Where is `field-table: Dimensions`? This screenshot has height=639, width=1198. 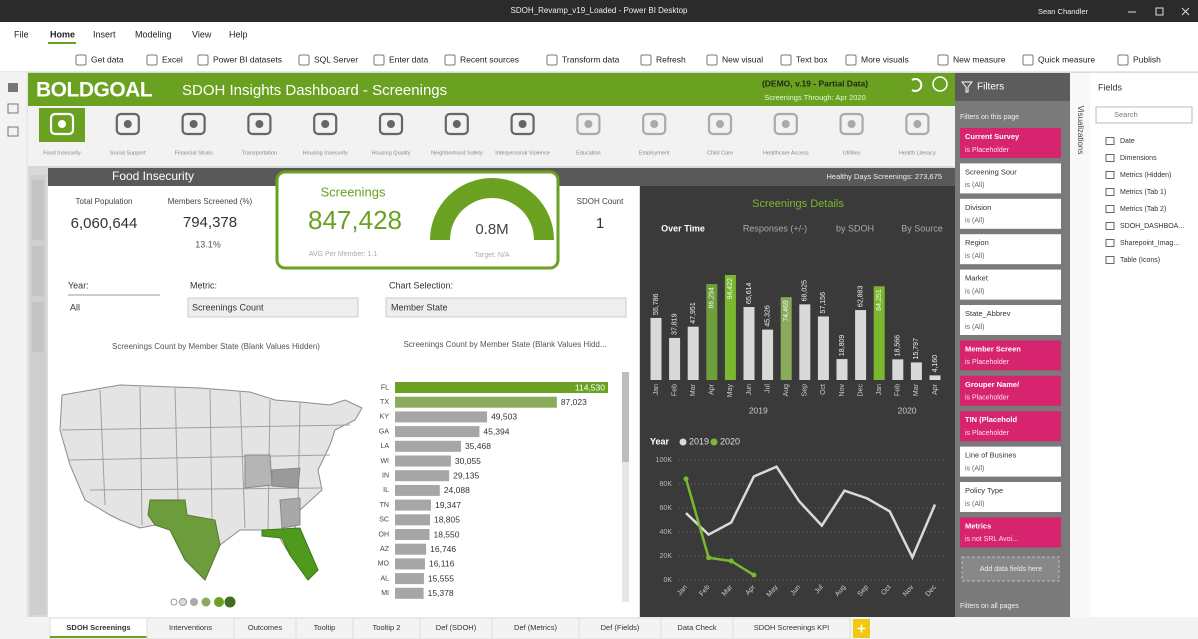
field-table: Dimensions is located at coordinates (1138, 158).